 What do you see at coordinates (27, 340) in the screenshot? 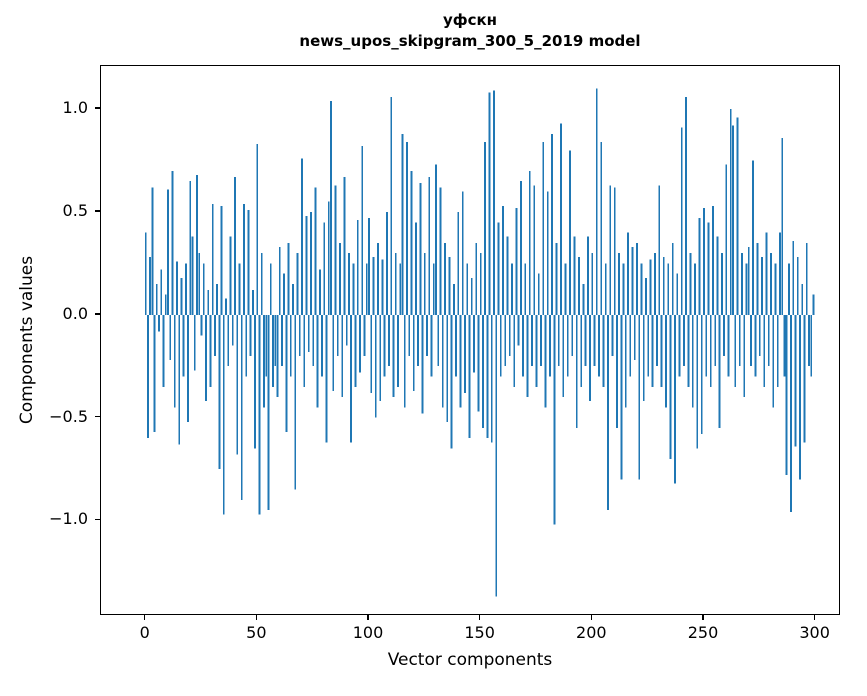
I see `y-axis-label: Components values` at bounding box center [27, 340].